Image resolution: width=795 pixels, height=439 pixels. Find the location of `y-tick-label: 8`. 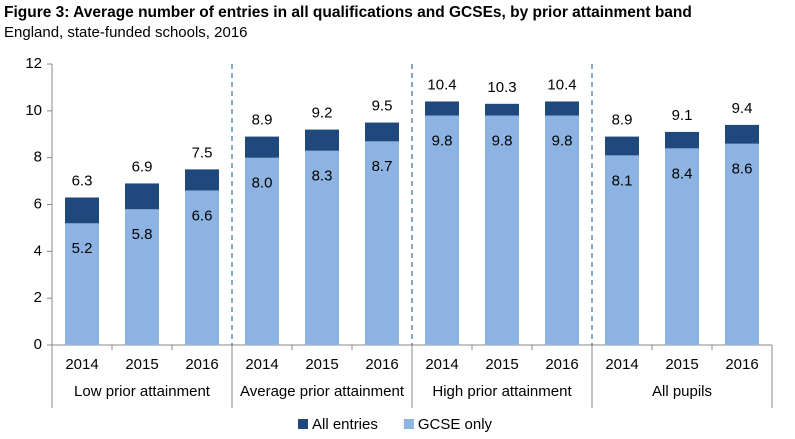

y-tick-label: 8 is located at coordinates (38, 157).